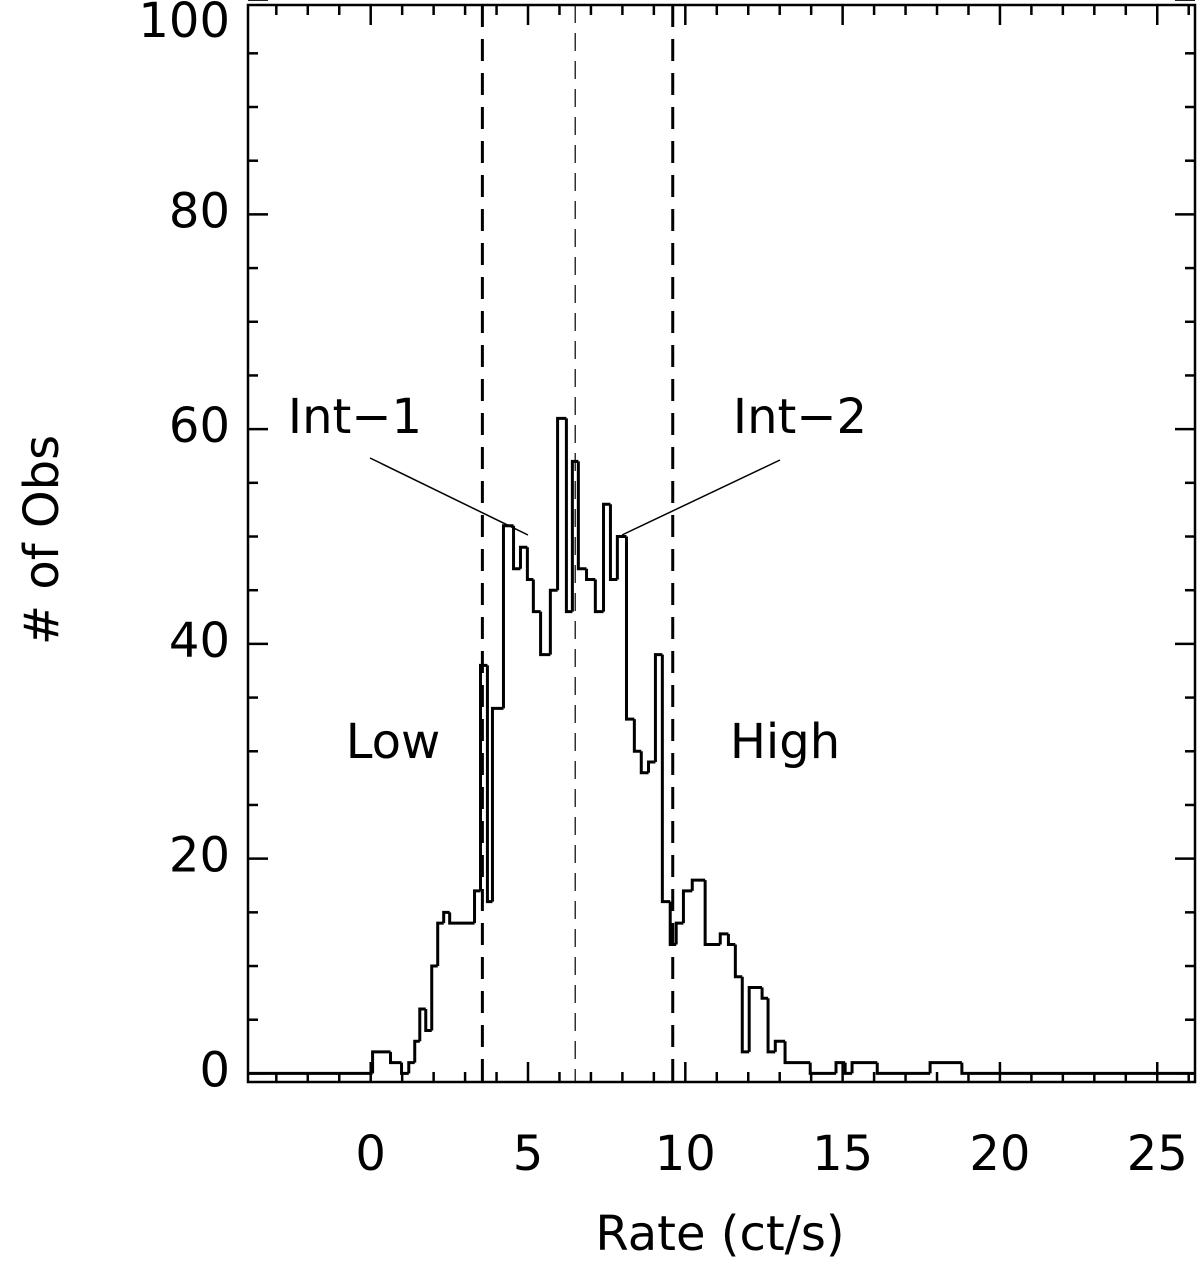  Describe the element at coordinates (842, 1154) in the screenshot. I see `x-tick-label: 15` at that location.